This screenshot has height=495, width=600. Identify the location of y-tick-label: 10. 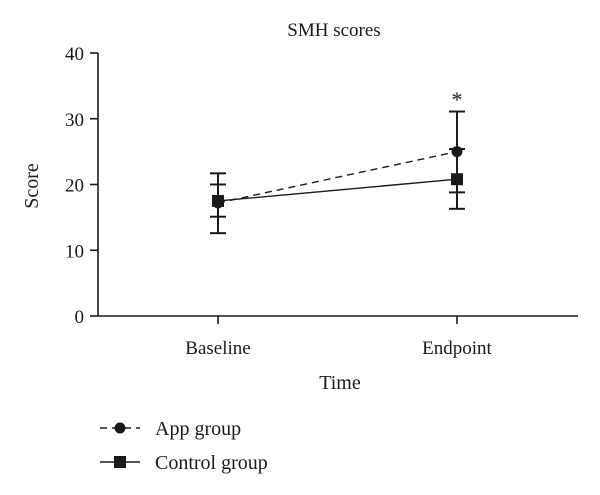
(74, 251).